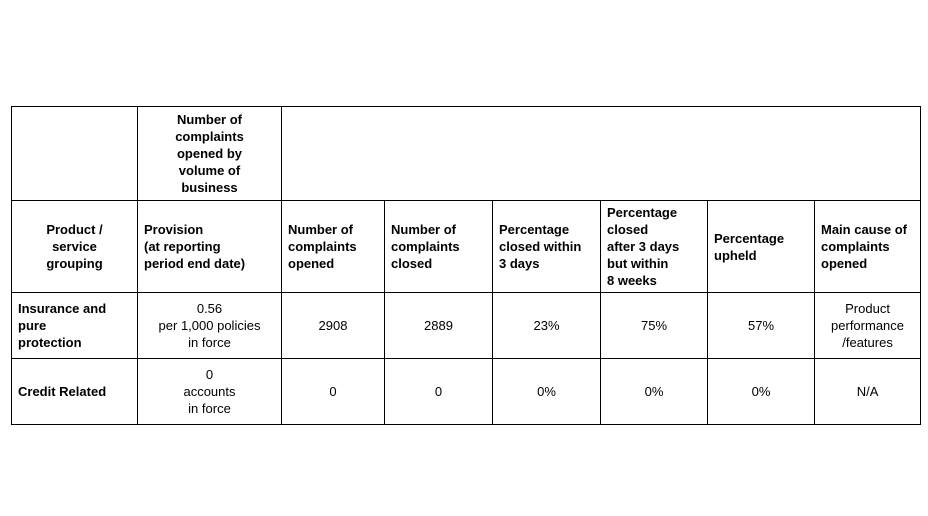 The width and height of the screenshot is (928, 516). I want to click on credit-closed-within-3-days: 0%, so click(546, 391).